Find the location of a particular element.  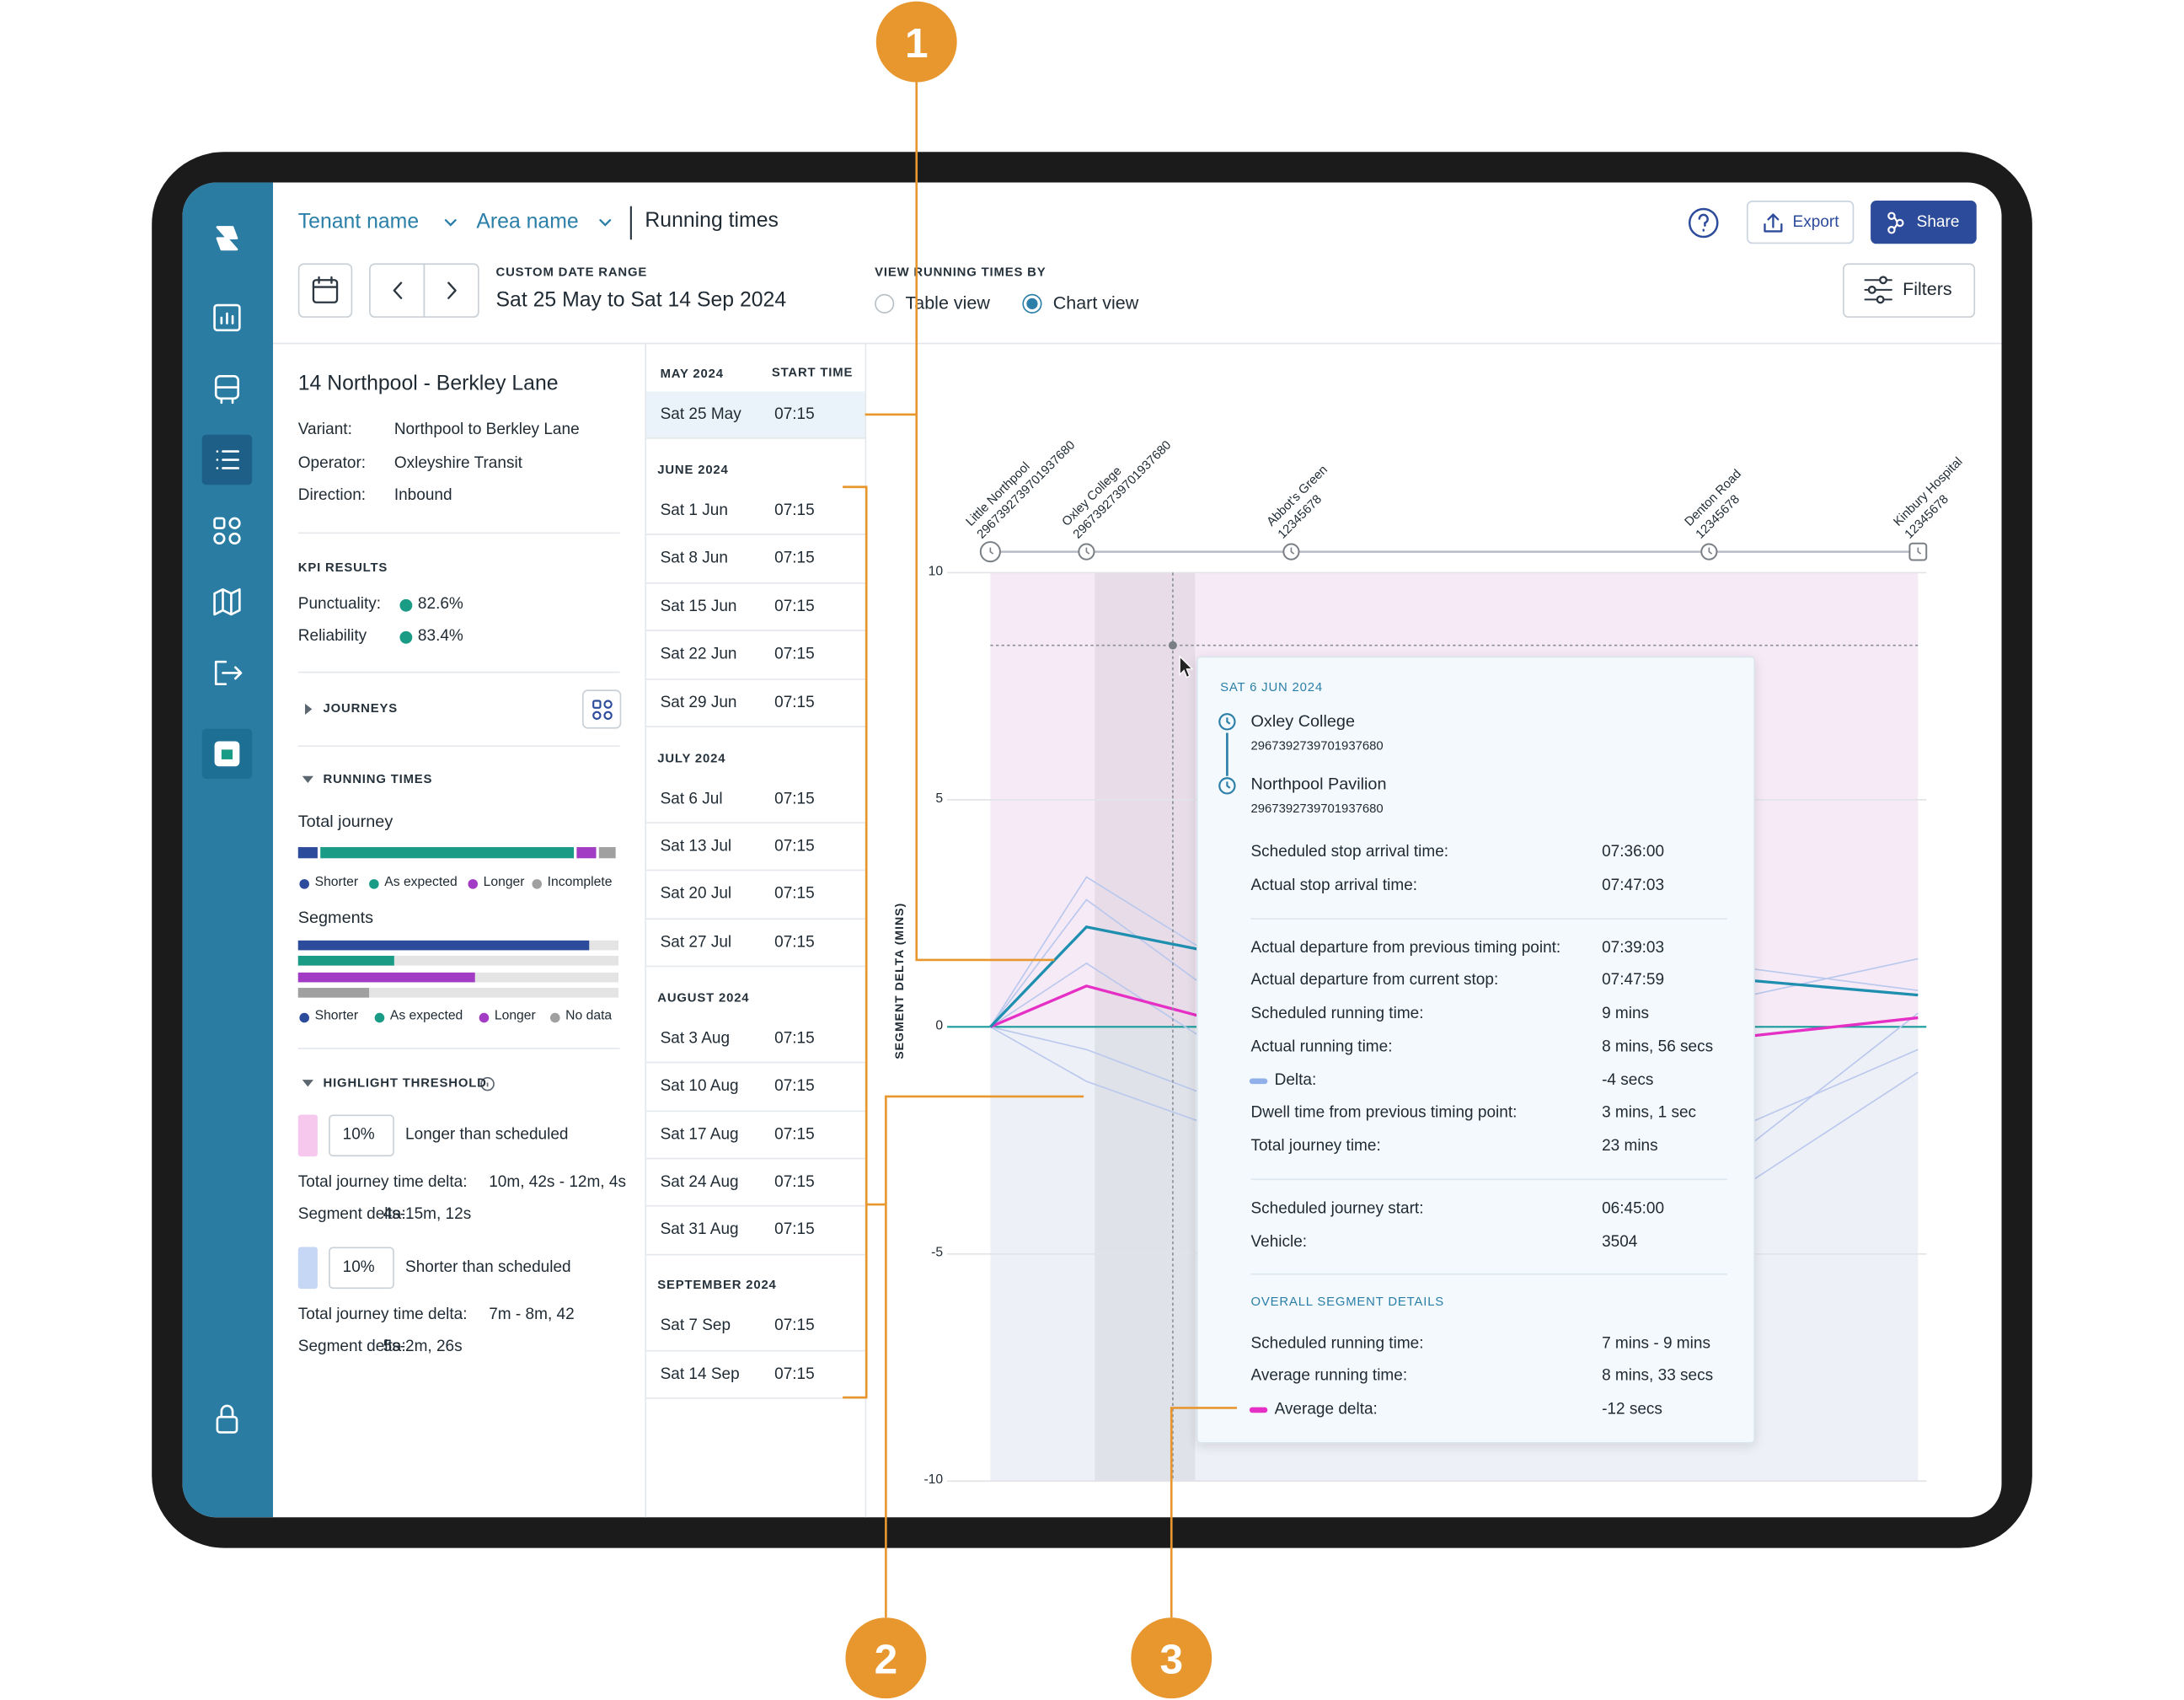

date-range: Sat 25 May to Sat 14 Sep 2024 is located at coordinates (641, 299).